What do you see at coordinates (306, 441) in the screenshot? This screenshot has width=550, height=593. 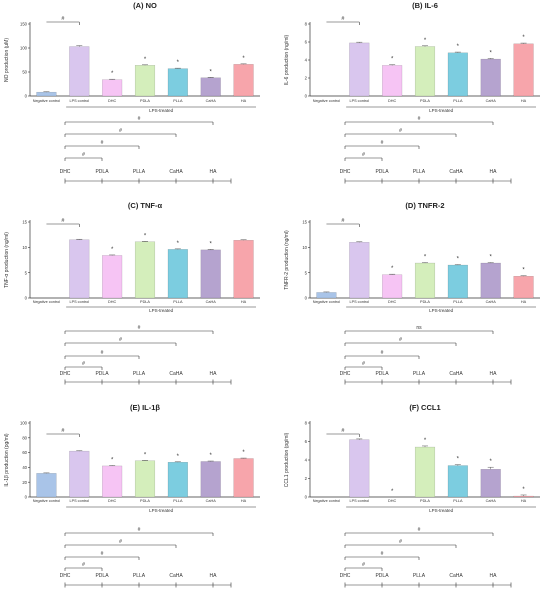 I see `y-tick-label: 6` at bounding box center [306, 441].